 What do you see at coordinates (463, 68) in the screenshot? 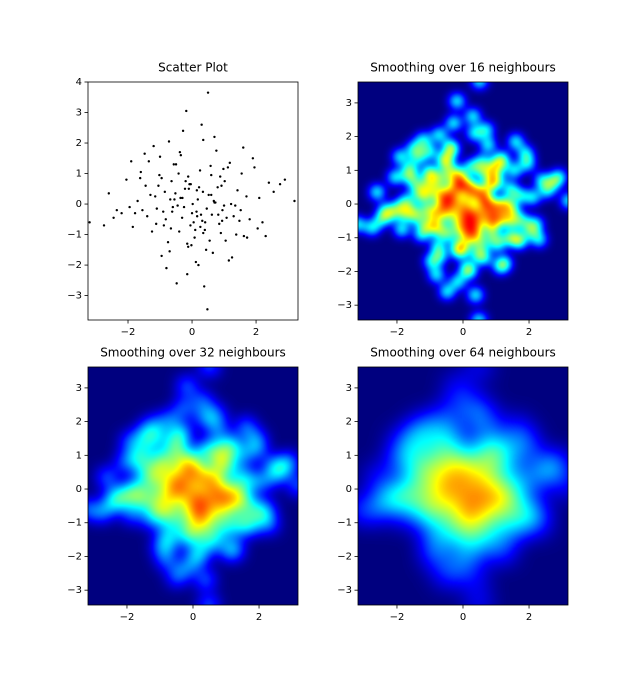
I see `subplot-title: Smoothing over 16 neighbours` at bounding box center [463, 68].